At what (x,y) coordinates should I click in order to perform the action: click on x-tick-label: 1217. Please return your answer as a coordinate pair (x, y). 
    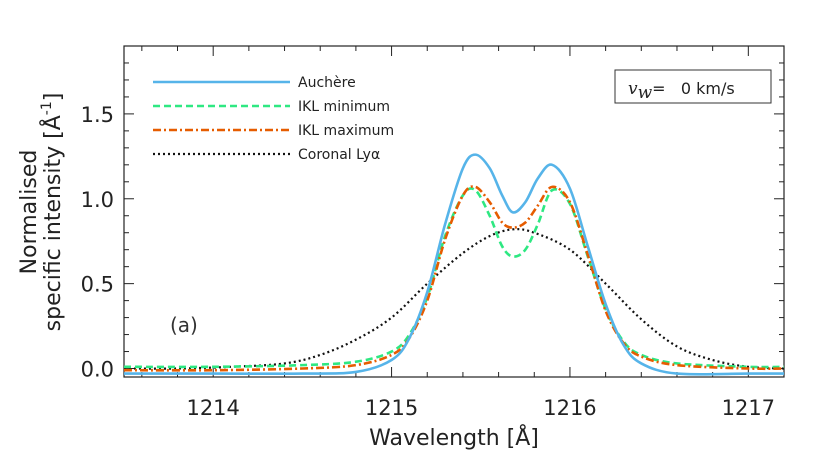
    Looking at the image, I should click on (748, 408).